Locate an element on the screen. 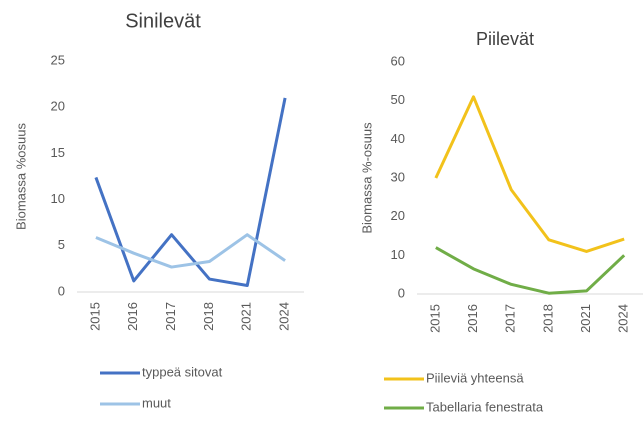 This screenshot has height=423, width=644. chart-title: Sinilevät is located at coordinates (163, 21).